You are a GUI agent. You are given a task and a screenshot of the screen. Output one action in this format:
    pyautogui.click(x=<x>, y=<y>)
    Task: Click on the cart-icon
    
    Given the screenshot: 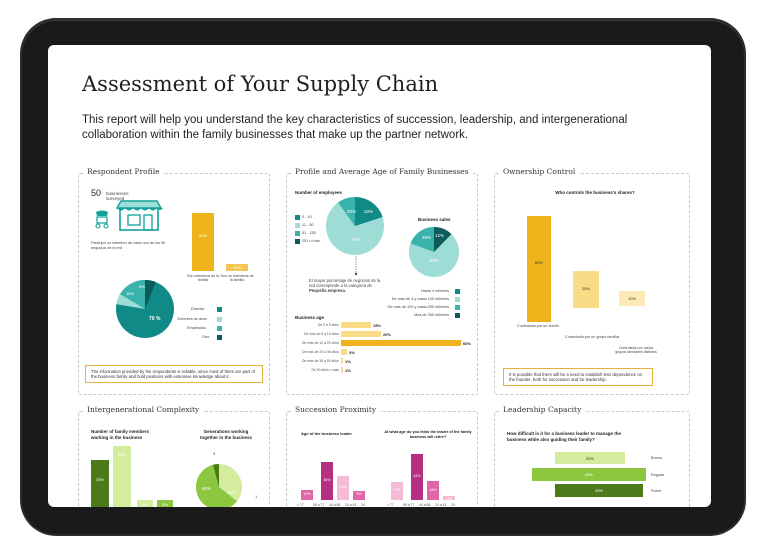 What is the action you would take?
    pyautogui.click(x=102, y=219)
    